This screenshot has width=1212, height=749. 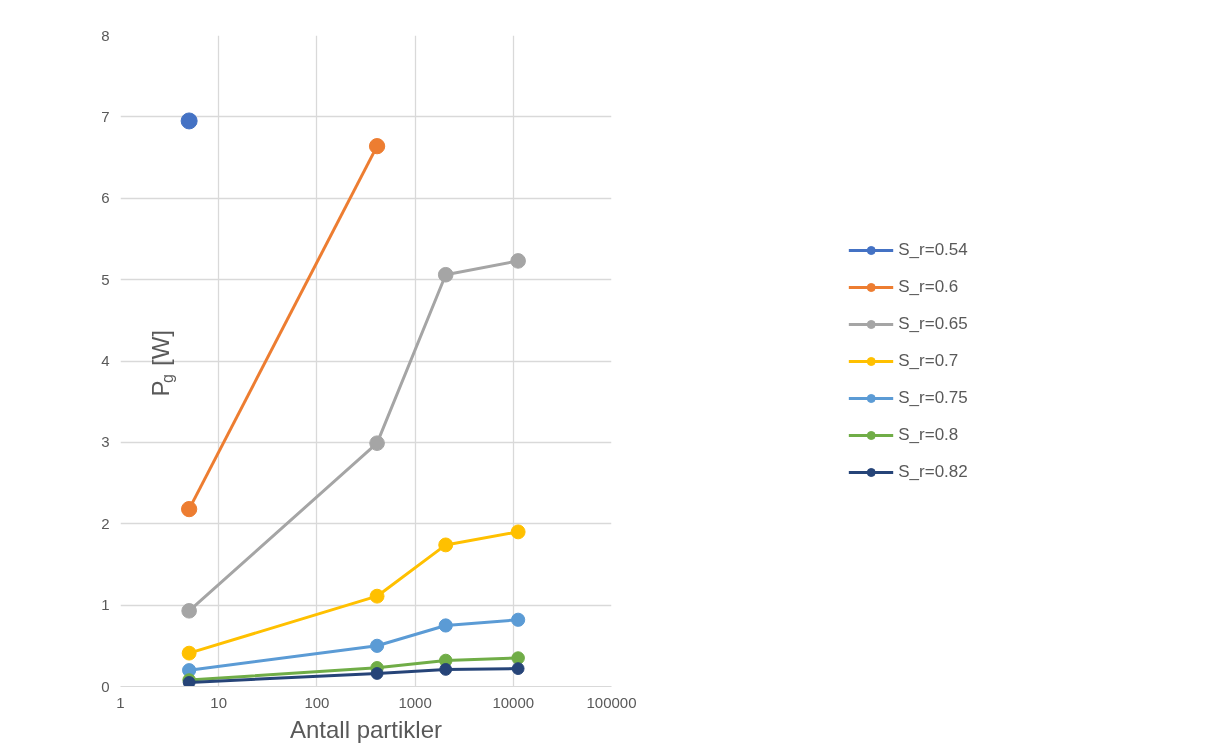 I want to click on legend-label: S_r=0.82, so click(x=933, y=471).